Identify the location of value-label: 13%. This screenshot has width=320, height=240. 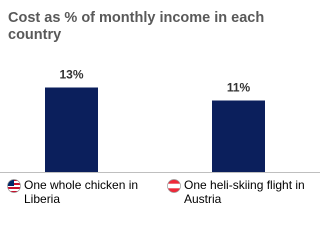
(71, 75).